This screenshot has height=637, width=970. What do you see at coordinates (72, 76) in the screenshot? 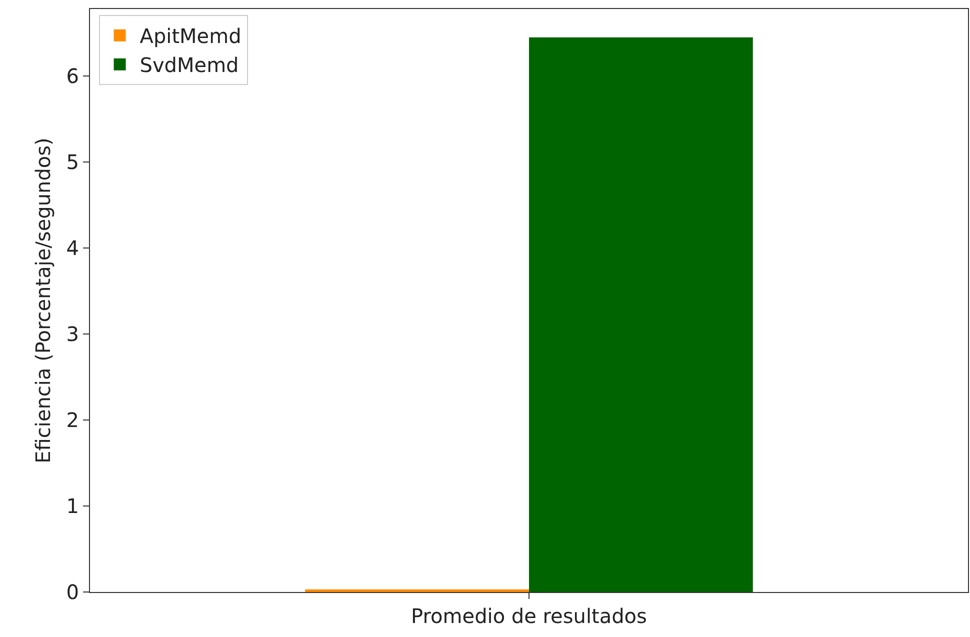
I see `y-tick-label: 6` at bounding box center [72, 76].